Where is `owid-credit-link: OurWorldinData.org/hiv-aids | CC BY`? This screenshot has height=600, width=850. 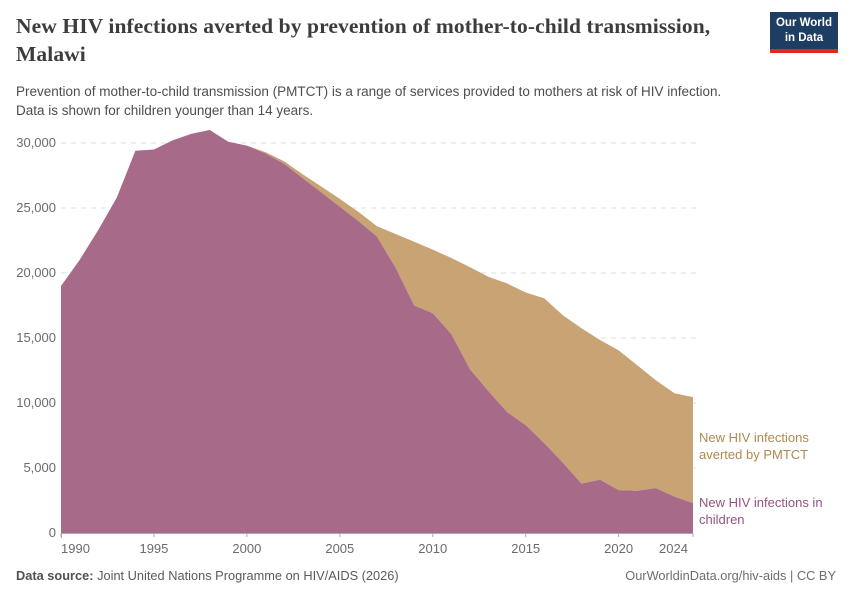
owid-credit-link: OurWorldinData.org/hiv-aids | CC BY is located at coordinates (730, 575).